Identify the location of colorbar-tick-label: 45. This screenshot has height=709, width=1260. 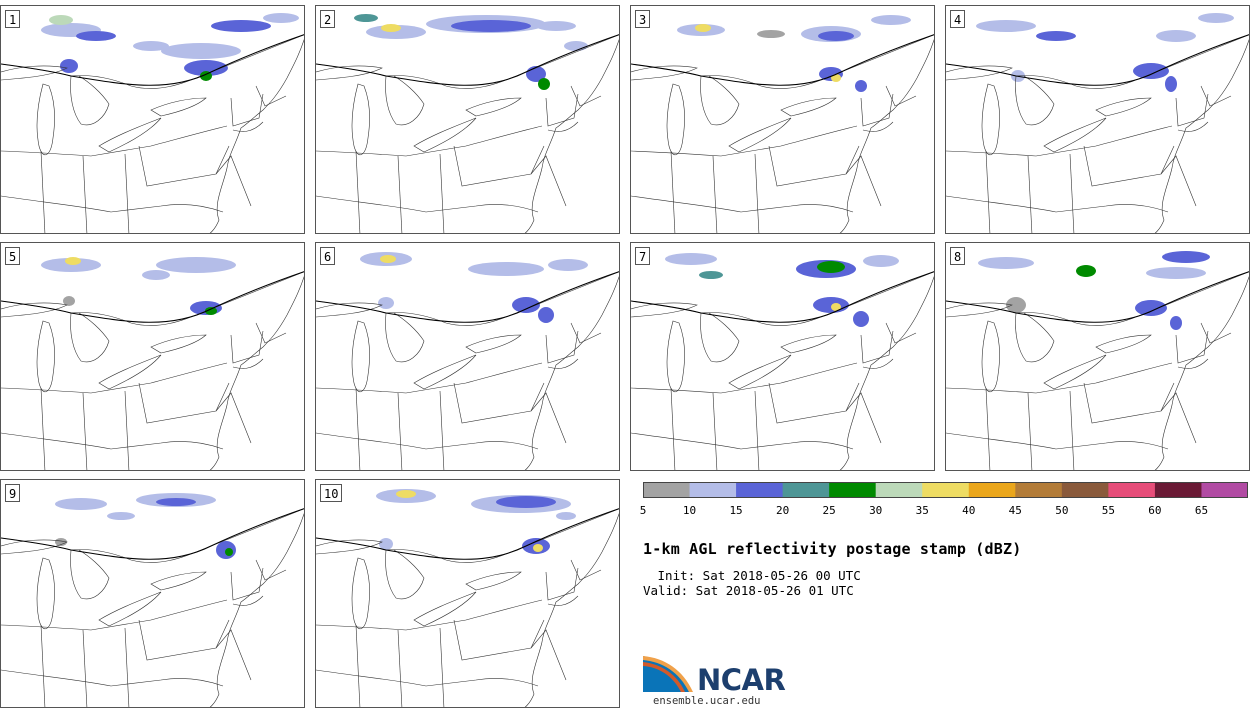
(1015, 510).